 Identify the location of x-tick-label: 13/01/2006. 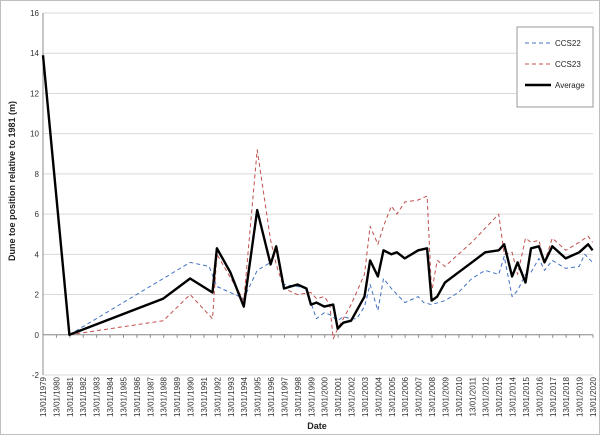
(405, 396).